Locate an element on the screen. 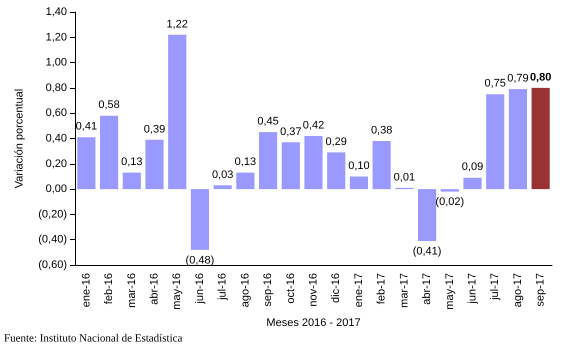 Image resolution: width=576 pixels, height=348 pixels. y-tick-label: (0,60) is located at coordinates (52, 265).